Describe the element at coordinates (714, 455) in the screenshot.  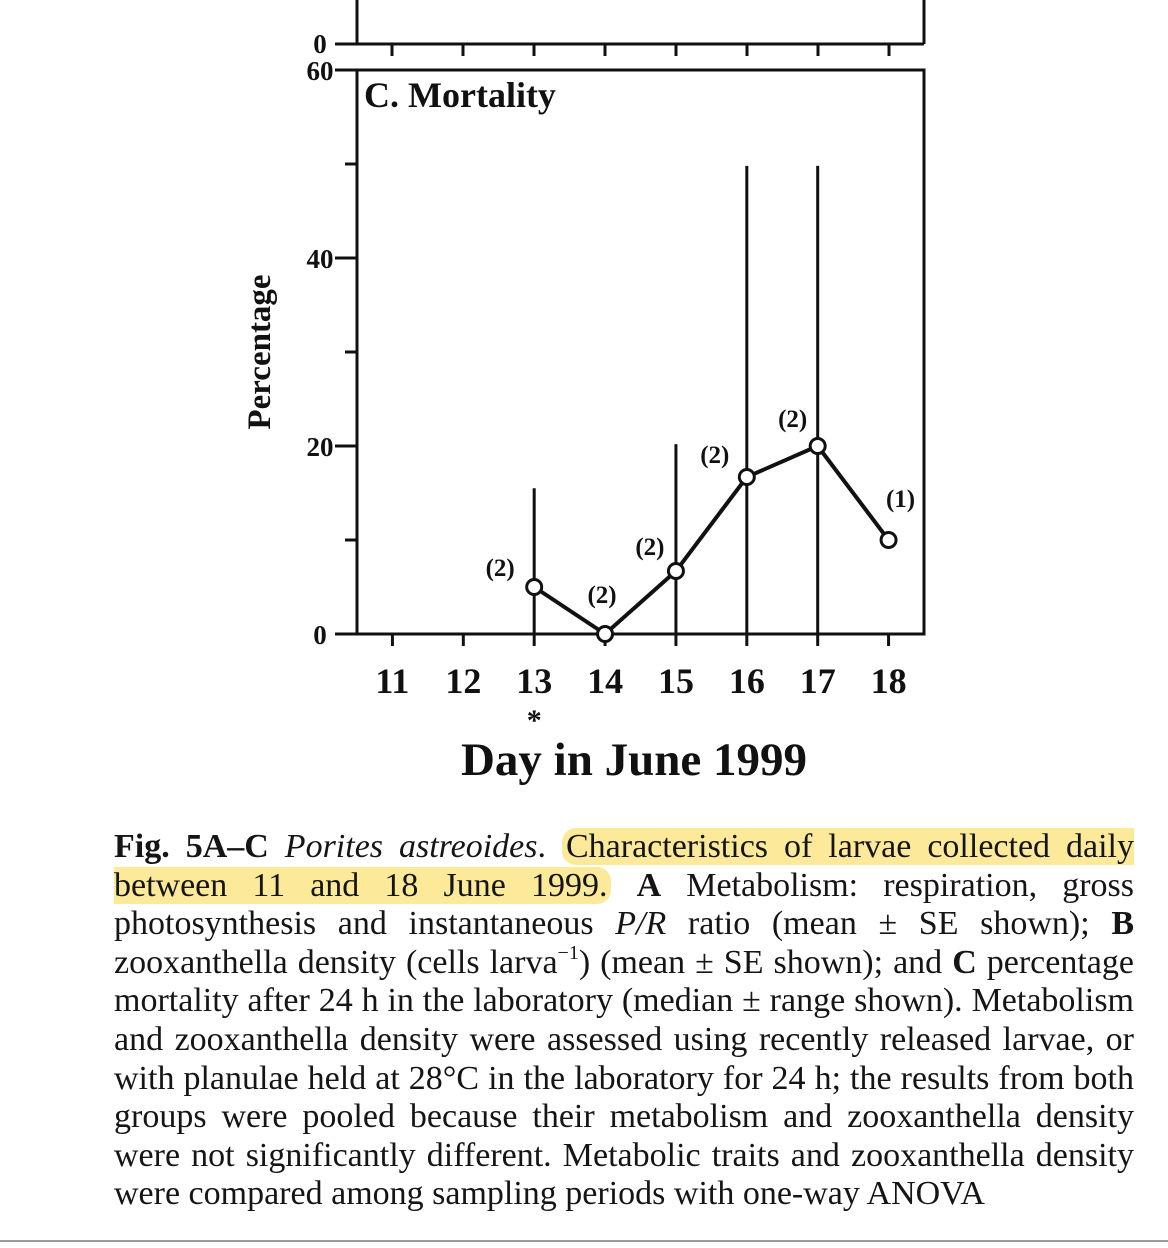
I see `sample-size-label-day-16: (2)` at that location.